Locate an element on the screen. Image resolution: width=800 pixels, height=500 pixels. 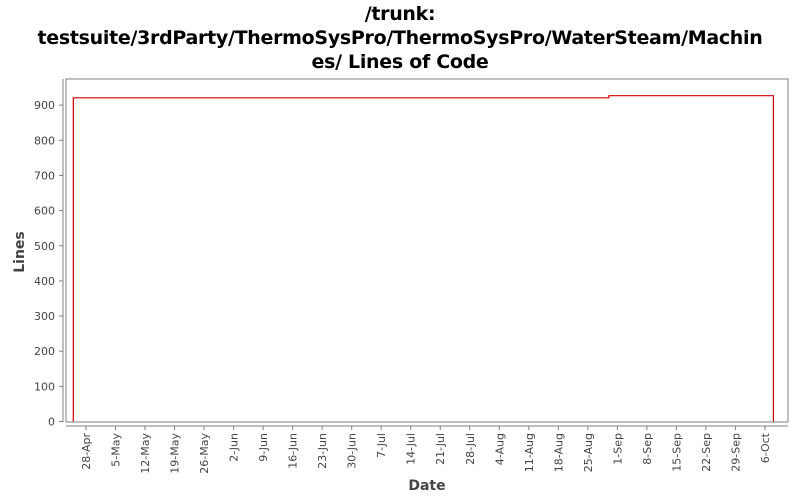
y-axis-title: Lines is located at coordinates (20, 252).